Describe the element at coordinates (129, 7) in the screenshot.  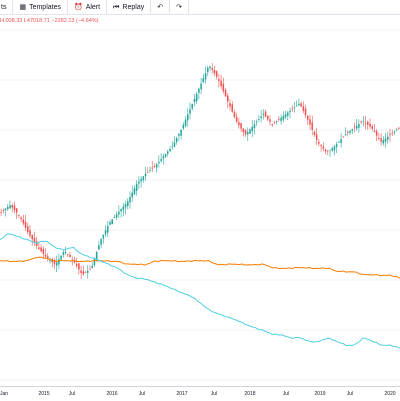
I see `replay-button: ⏮ Replay` at that location.